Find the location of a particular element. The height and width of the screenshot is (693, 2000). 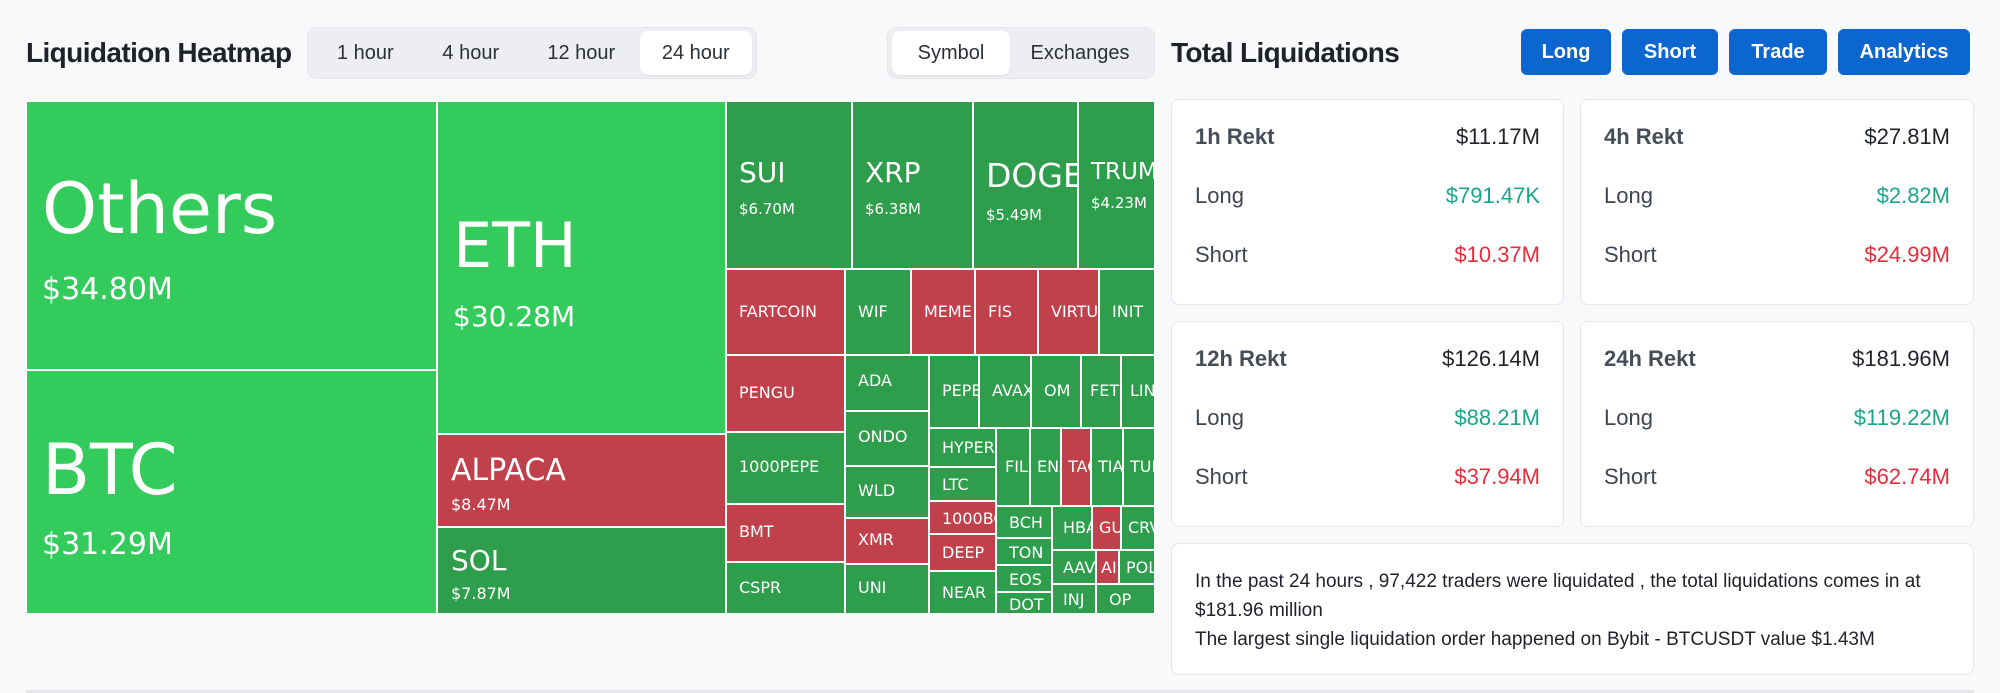

tile-symbol: OP is located at coordinates (1120, 599).